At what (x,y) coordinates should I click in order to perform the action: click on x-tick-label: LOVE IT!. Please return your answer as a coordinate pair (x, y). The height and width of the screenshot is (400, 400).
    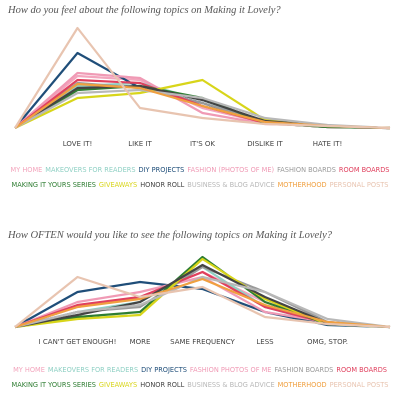
    Looking at the image, I should click on (78, 144).